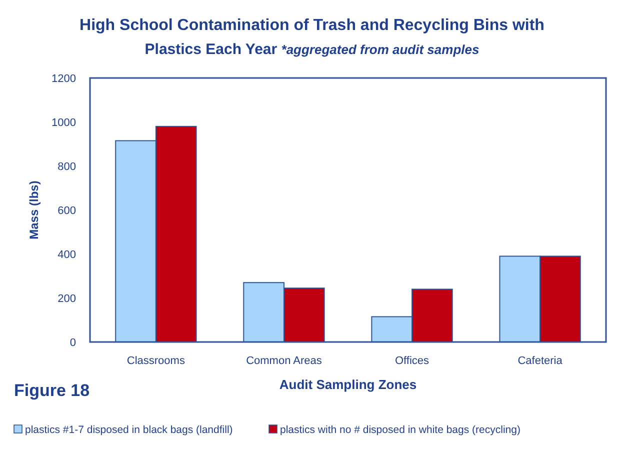  What do you see at coordinates (67, 210) in the screenshot?
I see `y-tick-label: 600` at bounding box center [67, 210].